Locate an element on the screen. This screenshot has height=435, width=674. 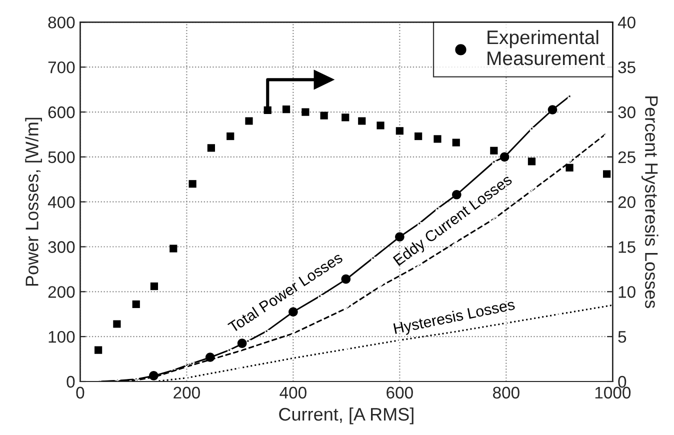
x-tick-label: 800 is located at coordinates (506, 392).